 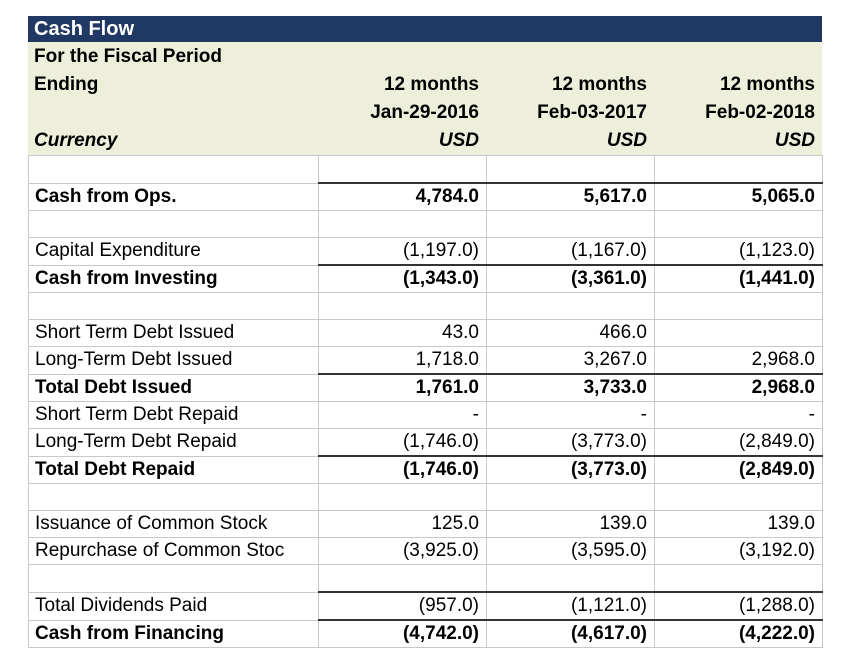 What do you see at coordinates (570, 333) in the screenshot?
I see `value-cell: 466.0` at bounding box center [570, 333].